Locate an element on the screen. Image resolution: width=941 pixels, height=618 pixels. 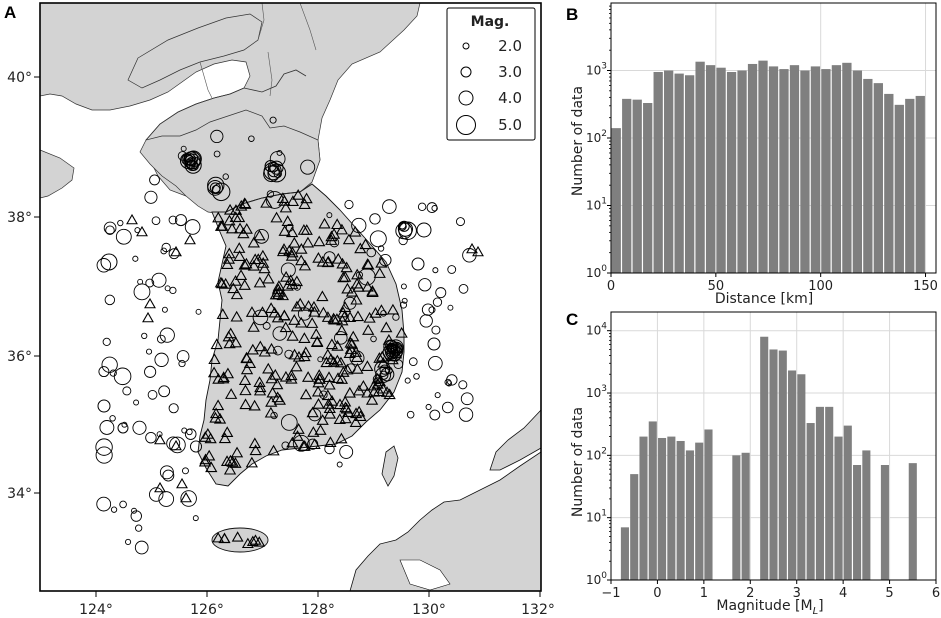
tsushima-island is located at coordinates (390, 466).